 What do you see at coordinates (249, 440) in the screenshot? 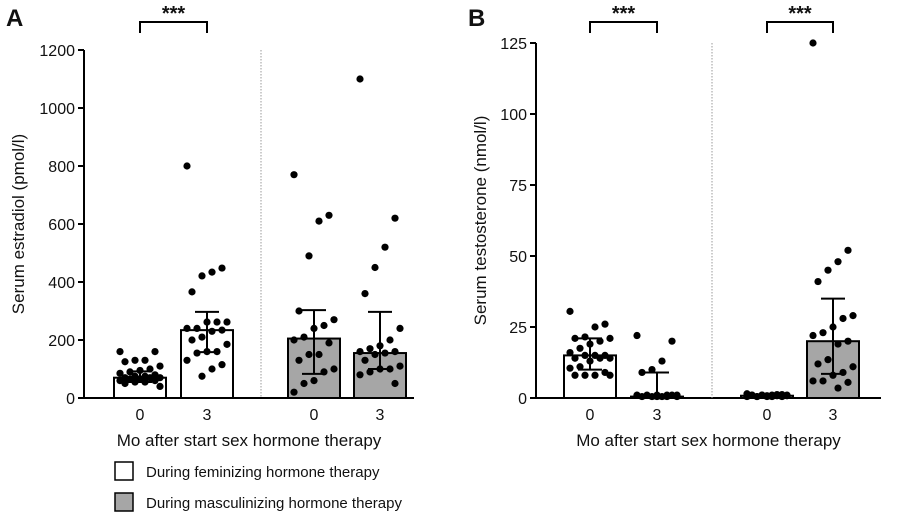
I see `x-axis-label: Mo after start sex hormone therapy` at bounding box center [249, 440].